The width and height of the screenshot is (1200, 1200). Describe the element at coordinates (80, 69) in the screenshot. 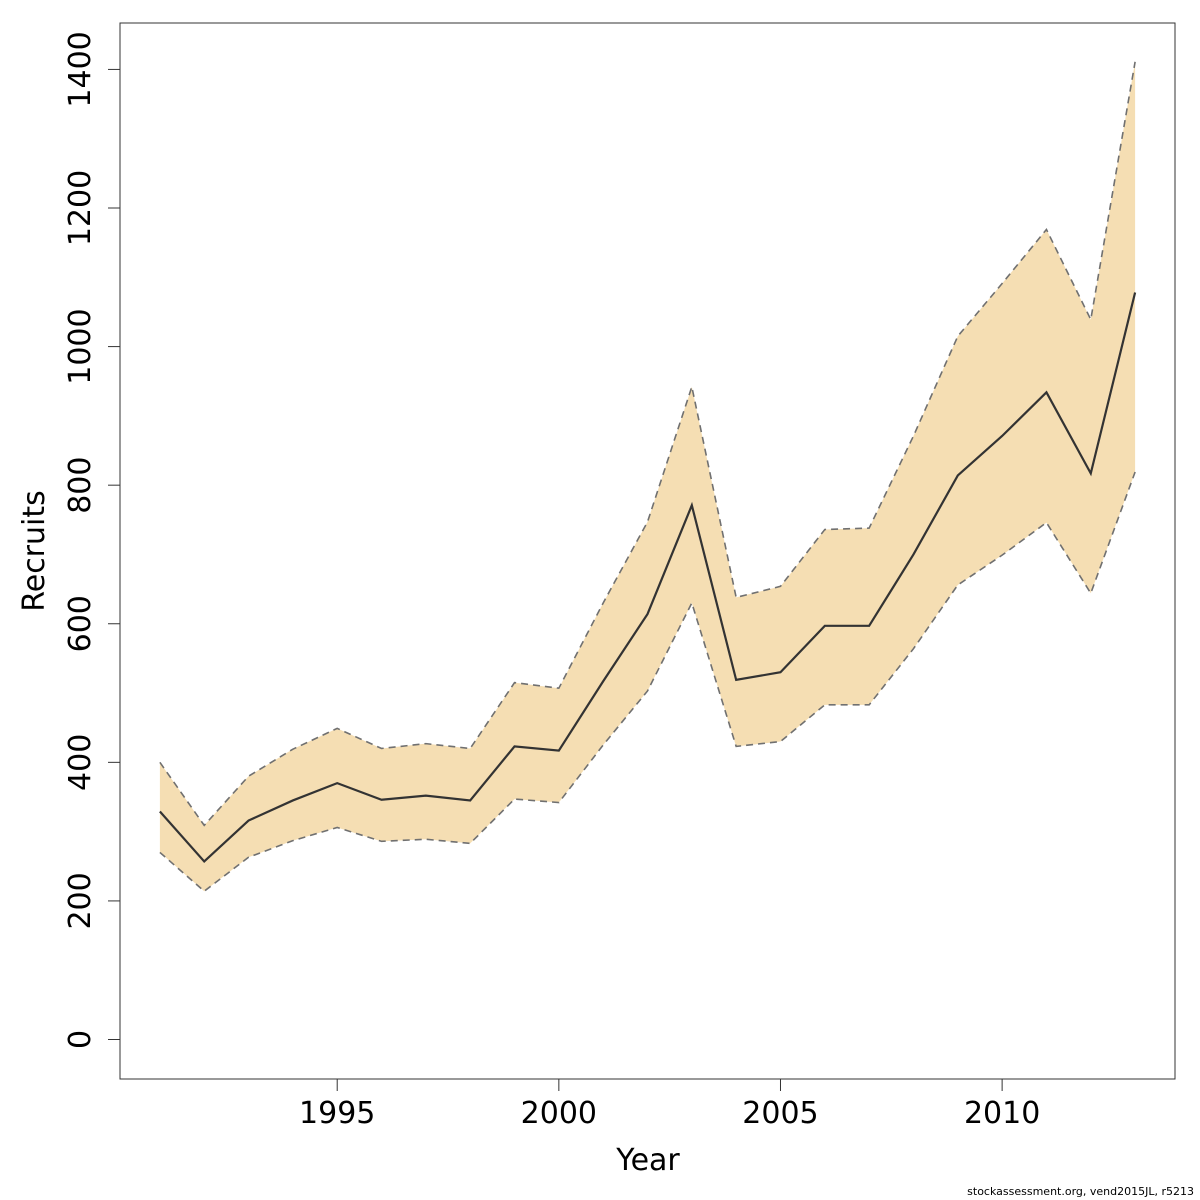

I see `y-tick-label: 1400` at that location.